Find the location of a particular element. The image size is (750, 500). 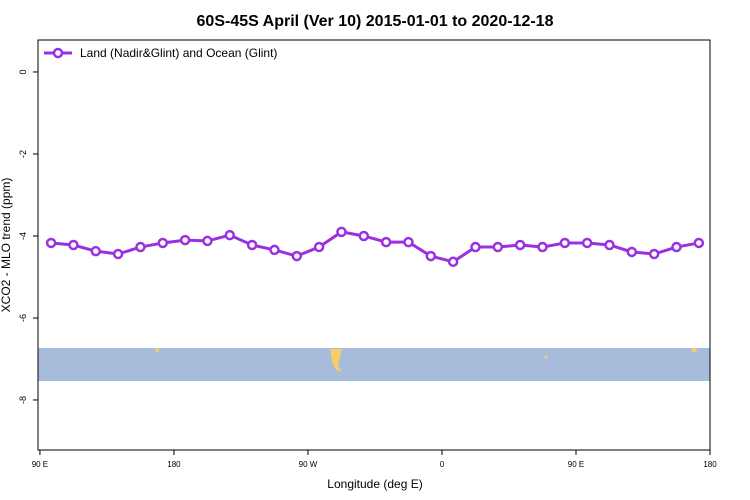

map-strip is located at coordinates (374, 364).